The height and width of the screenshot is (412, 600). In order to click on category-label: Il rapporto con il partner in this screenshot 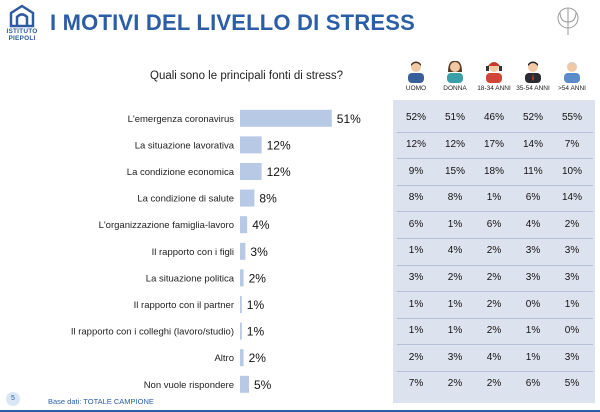, I will do `click(184, 305)`.